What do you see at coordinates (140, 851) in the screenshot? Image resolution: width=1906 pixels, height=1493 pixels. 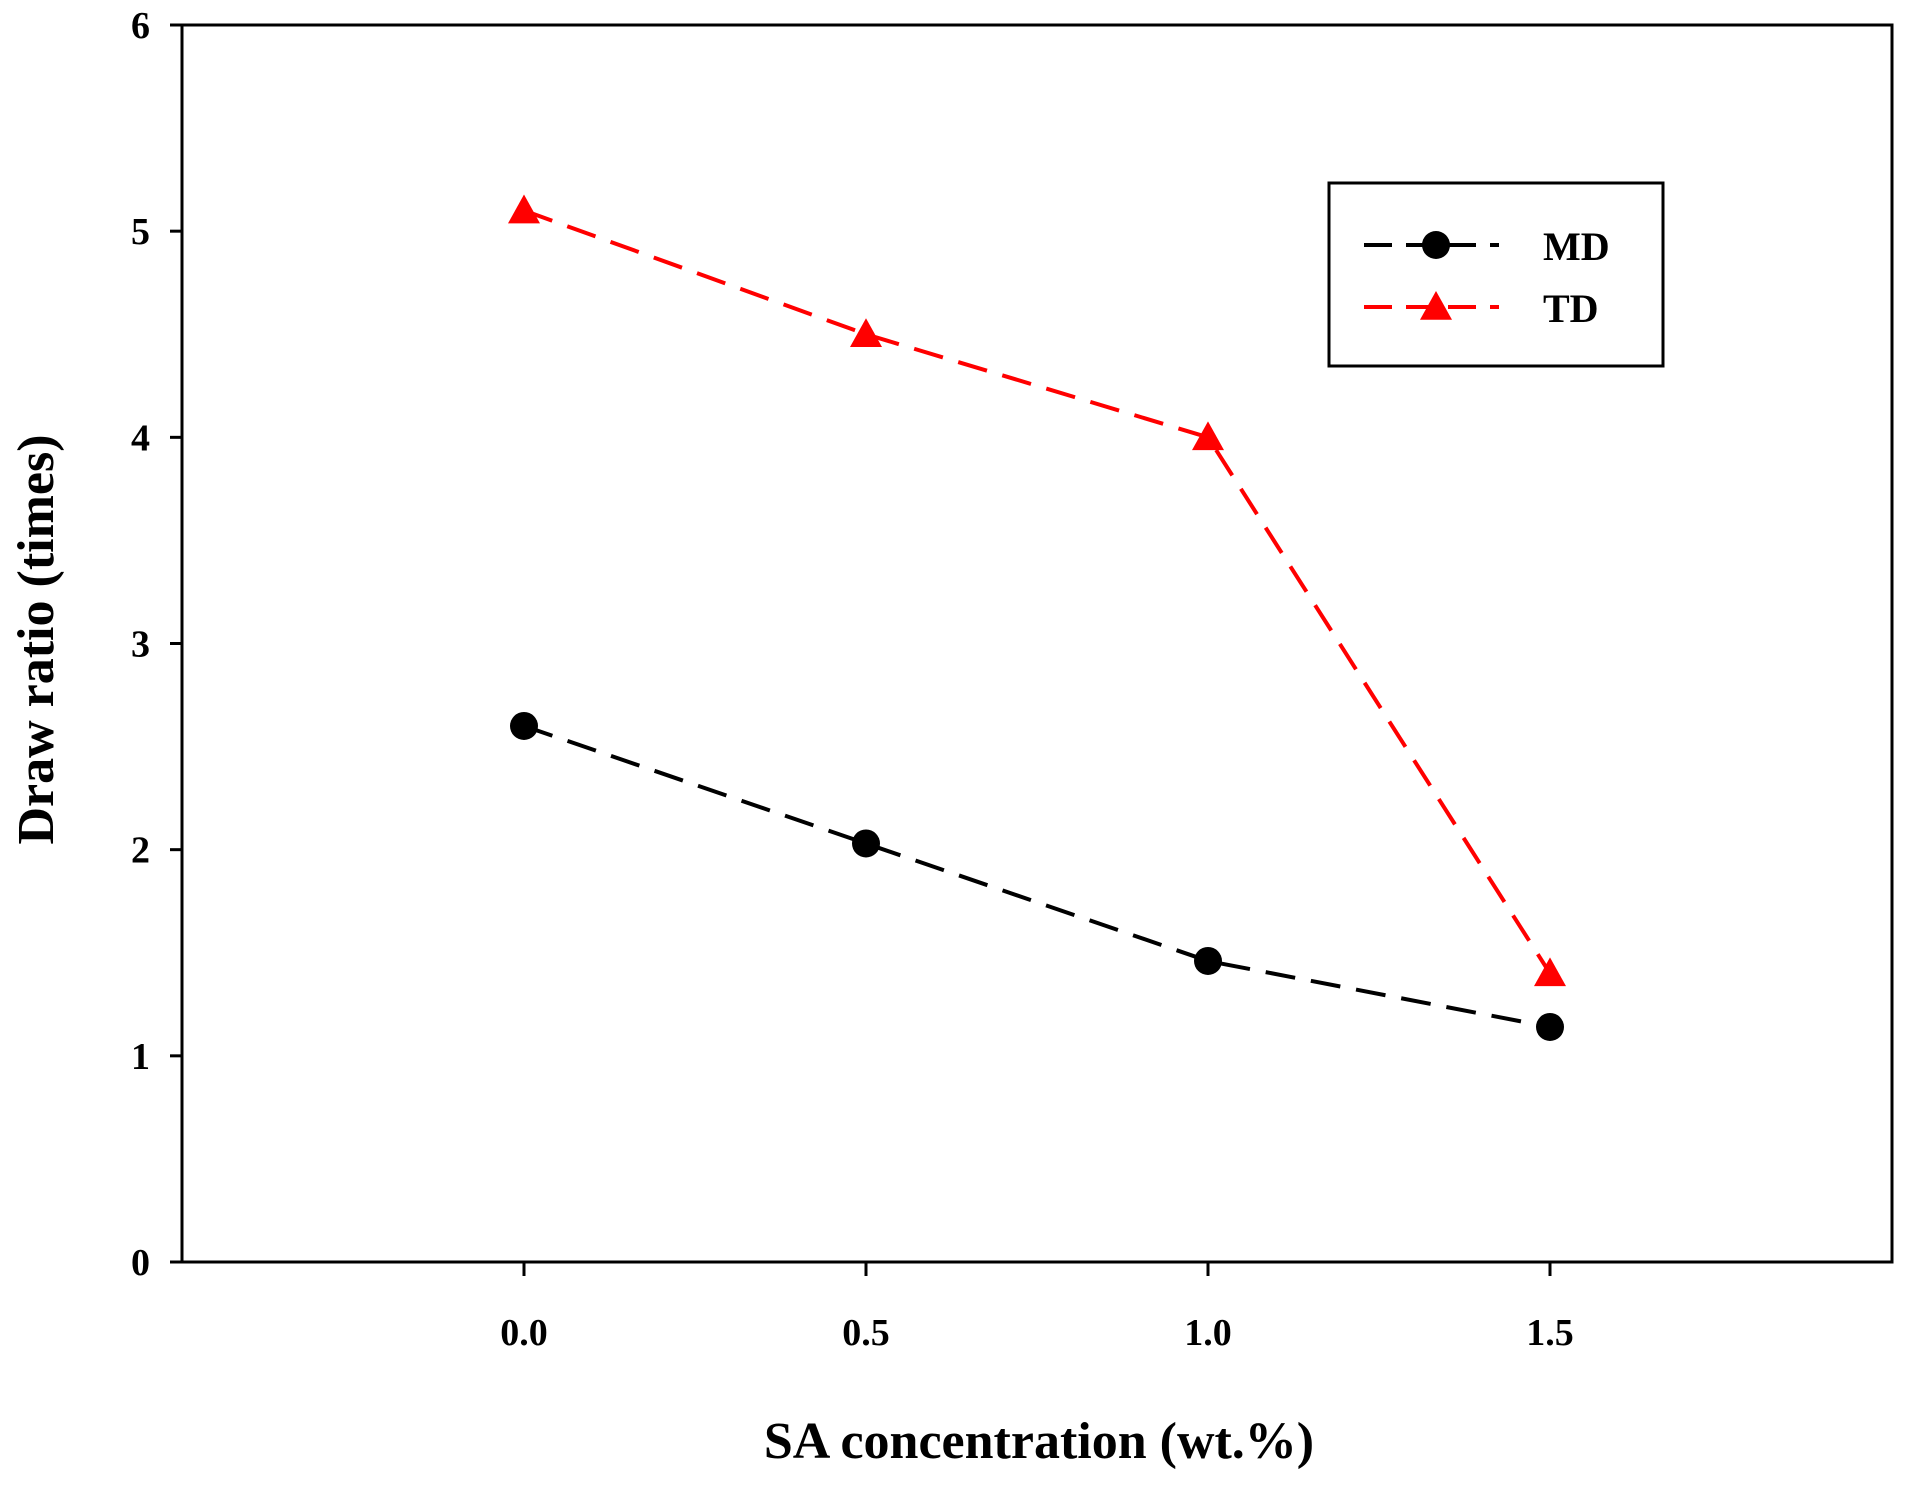 I see `y-tick-label: 2` at bounding box center [140, 851].